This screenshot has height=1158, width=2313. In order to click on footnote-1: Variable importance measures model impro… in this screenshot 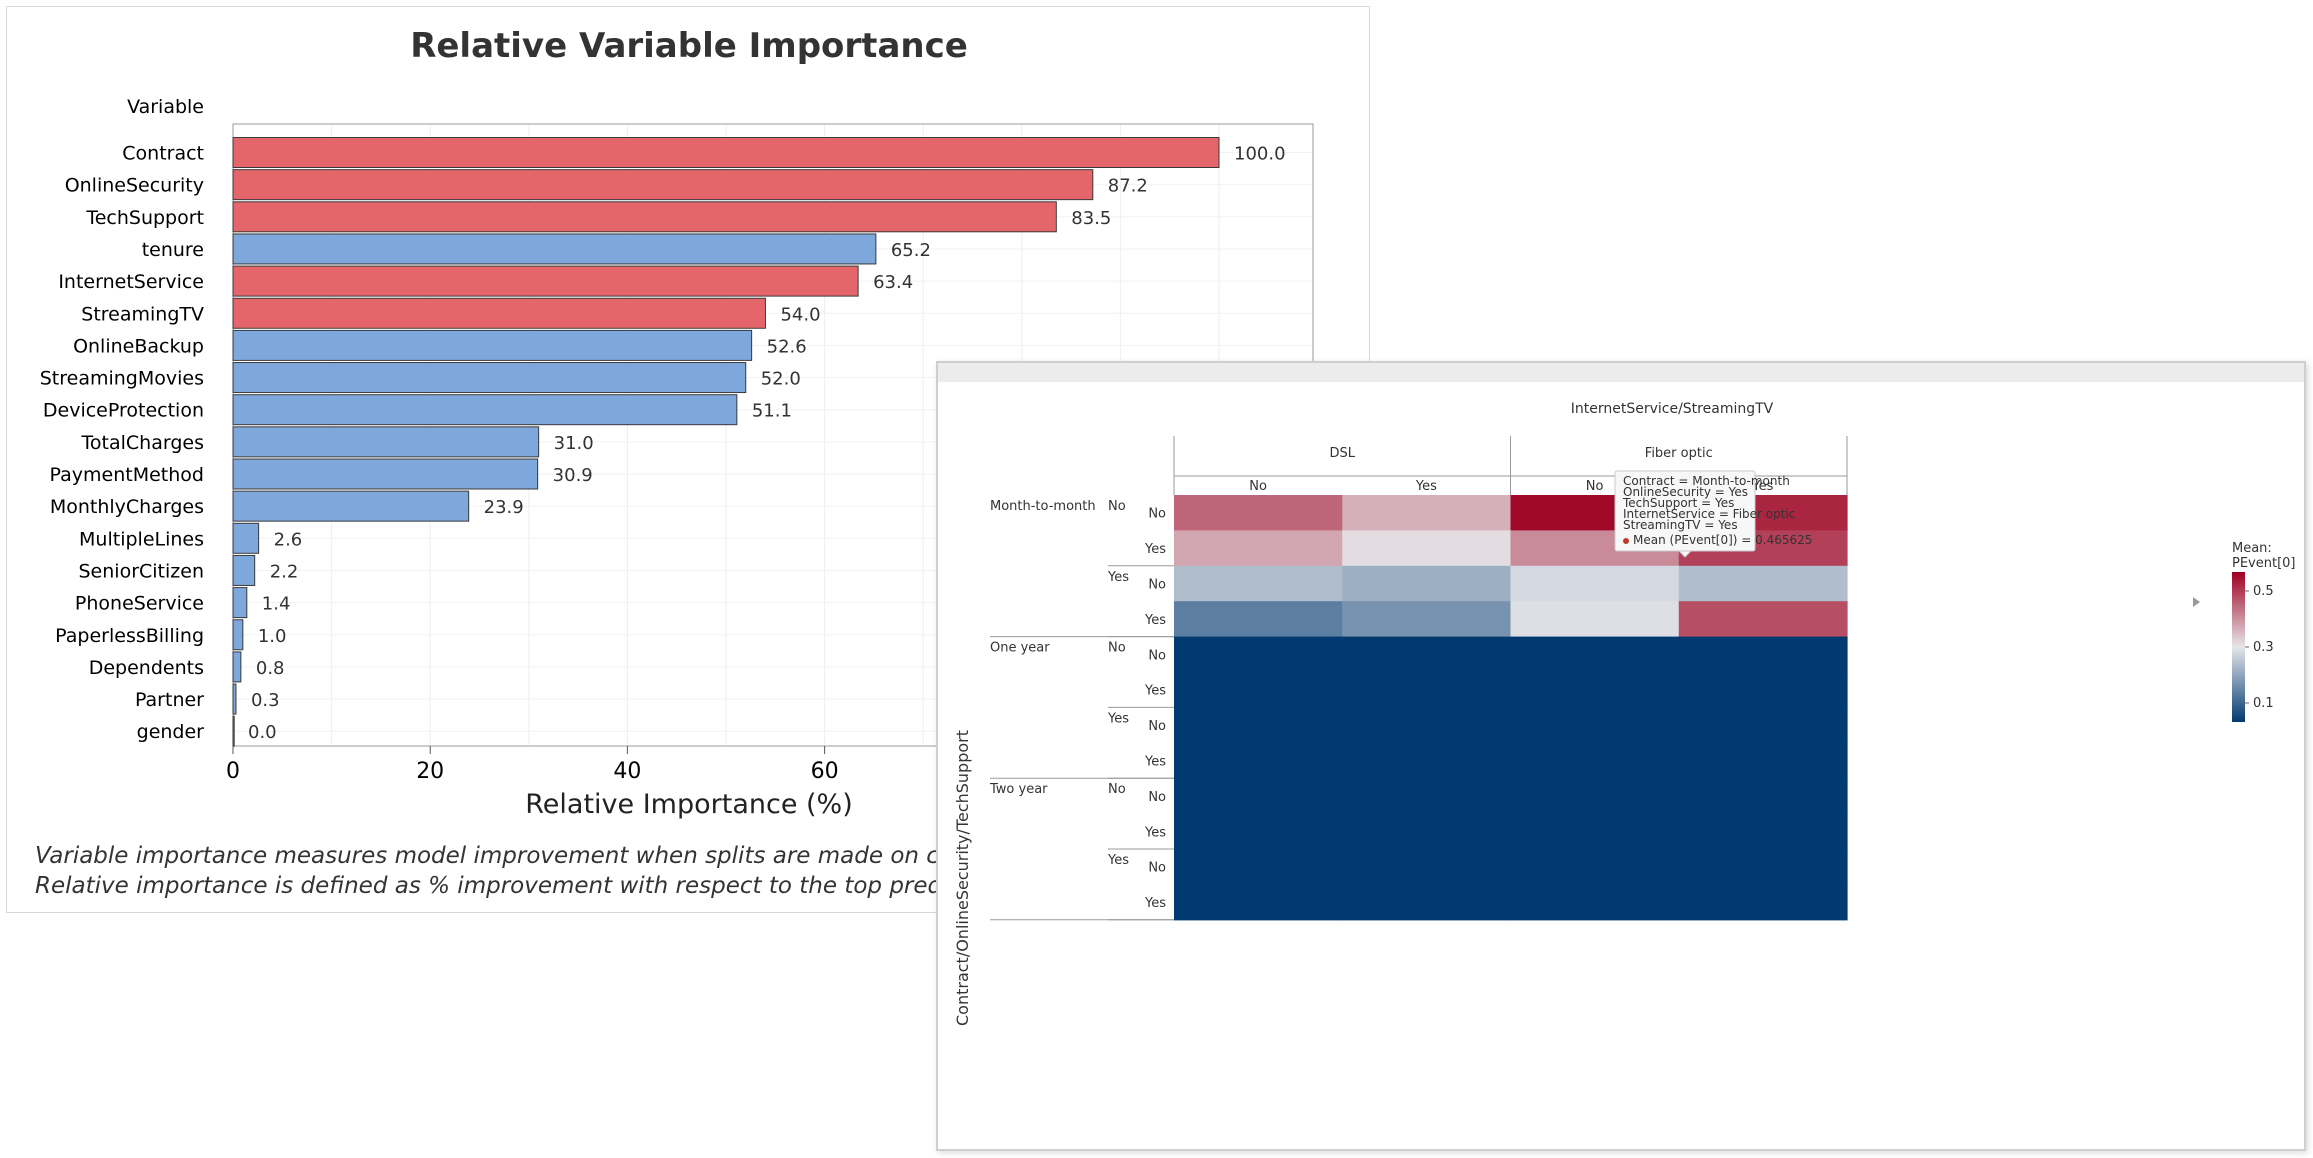, I will do `click(487, 856)`.